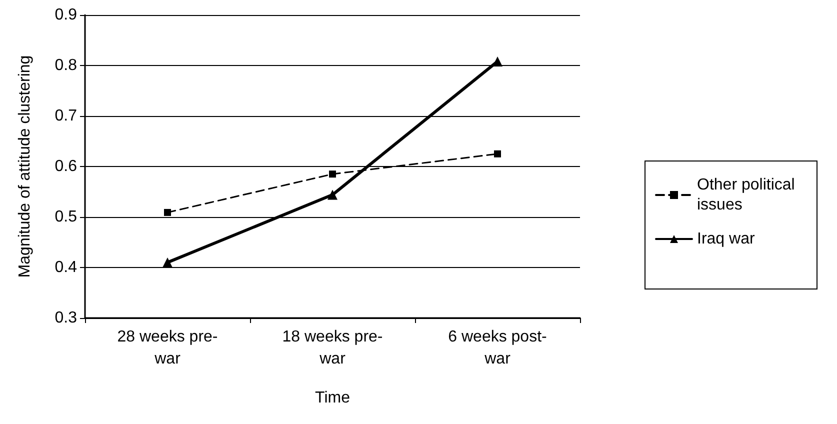 The height and width of the screenshot is (424, 837). I want to click on x-axis-title: Time, so click(332, 398).